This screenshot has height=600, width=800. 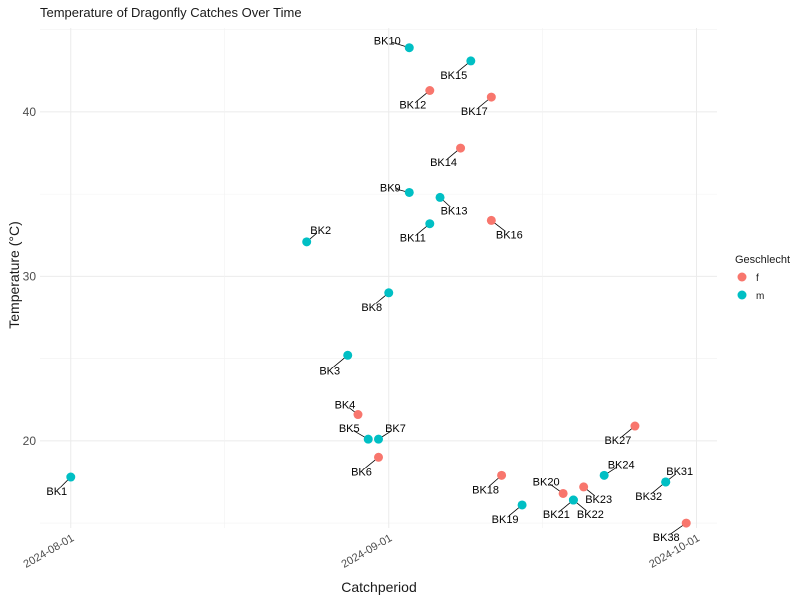 I want to click on point-label: BK5, so click(x=349, y=429).